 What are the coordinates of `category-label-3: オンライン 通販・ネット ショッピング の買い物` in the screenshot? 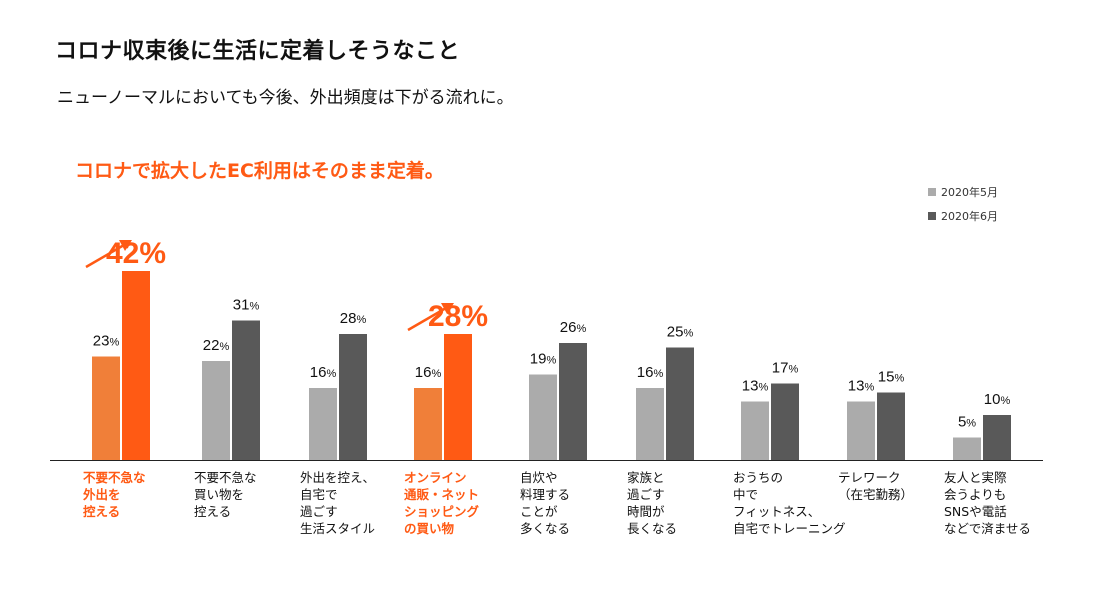 It's located at (442, 503).